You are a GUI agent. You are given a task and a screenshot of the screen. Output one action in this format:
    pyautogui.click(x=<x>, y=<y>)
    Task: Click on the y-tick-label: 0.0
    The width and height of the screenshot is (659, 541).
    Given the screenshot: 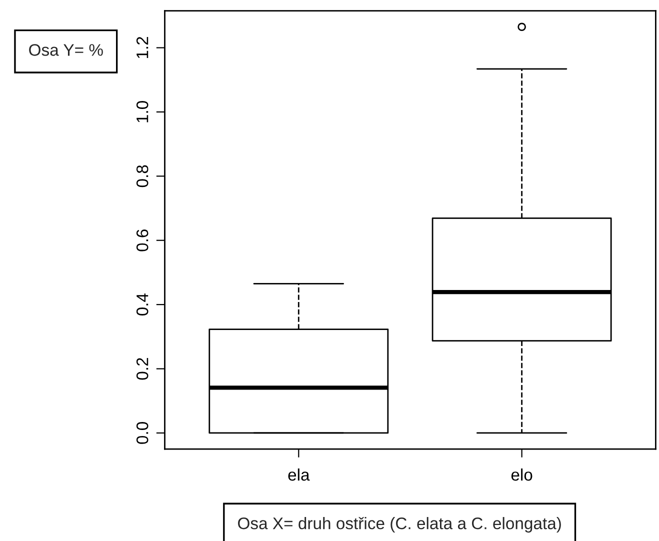 What is the action you would take?
    pyautogui.click(x=142, y=433)
    